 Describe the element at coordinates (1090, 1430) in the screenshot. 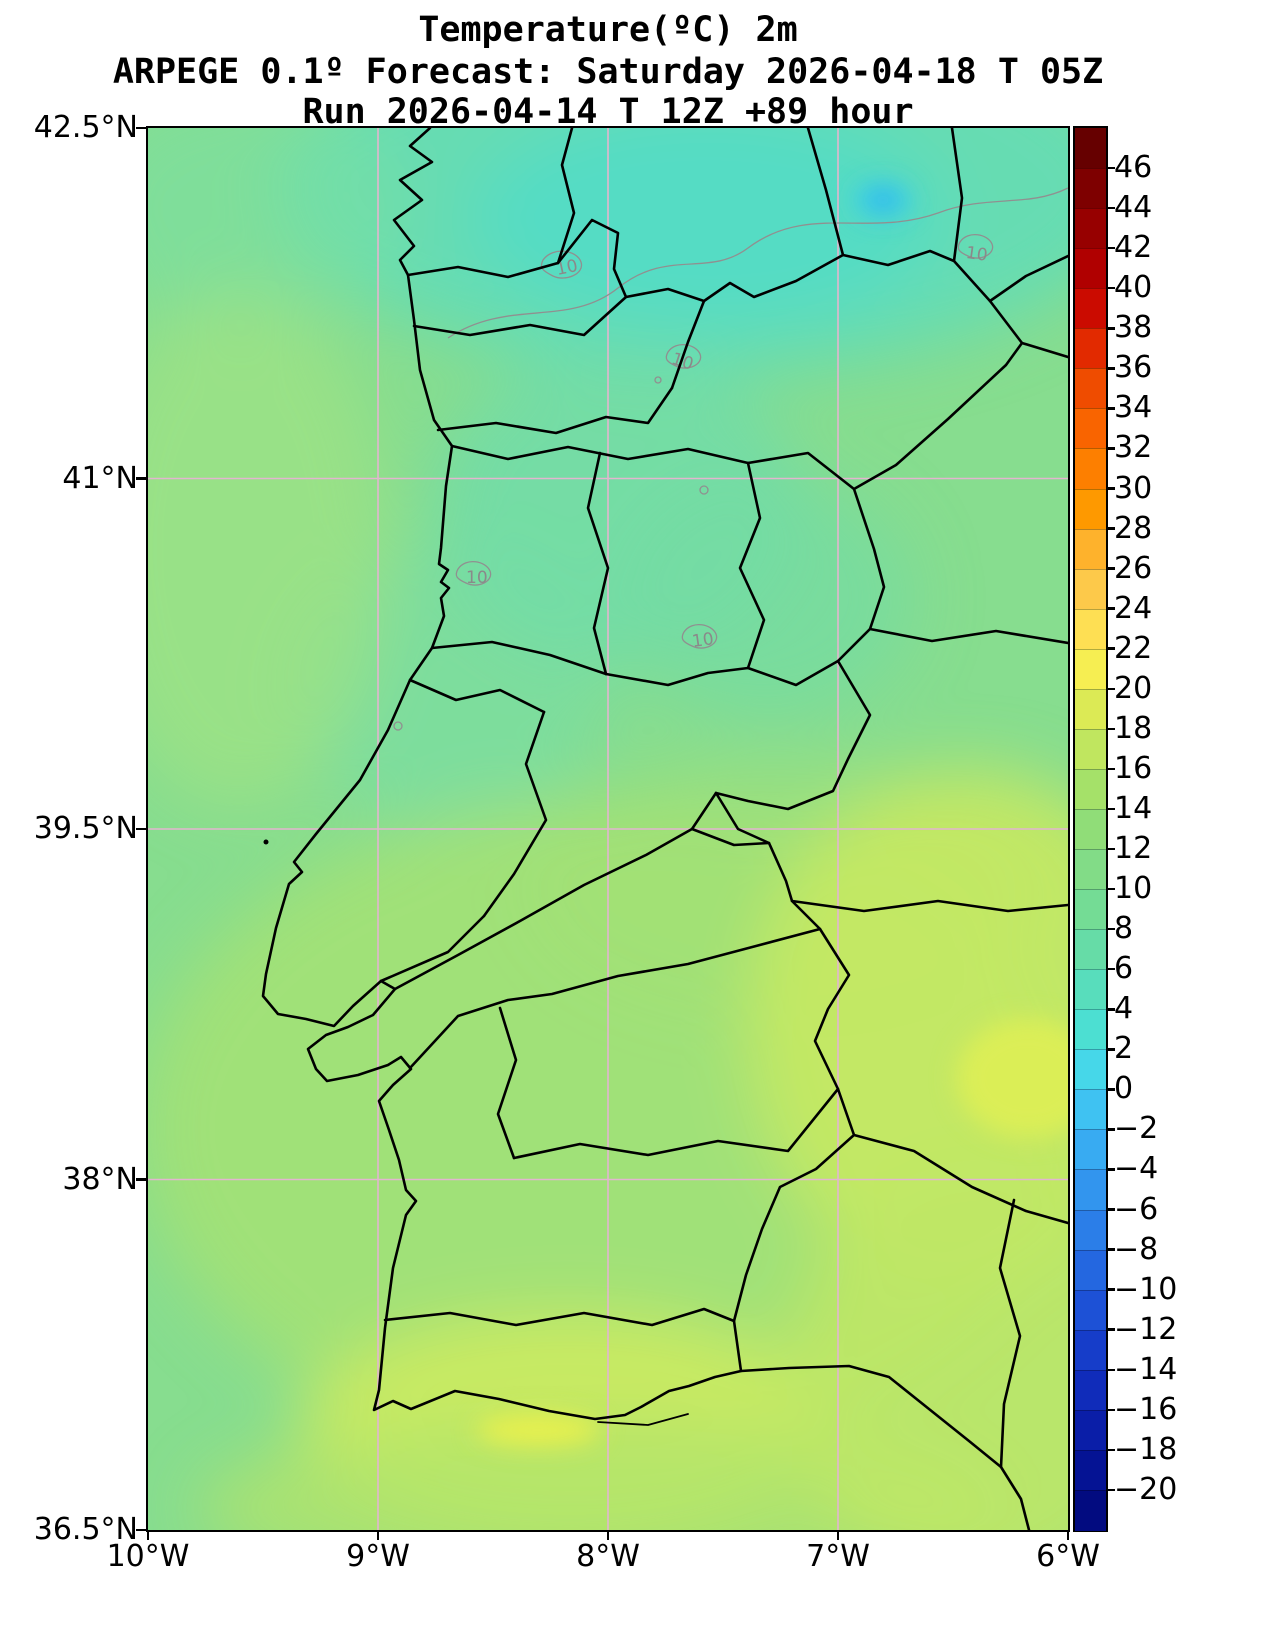

I see `colorbar-cell--18-to--16` at that location.